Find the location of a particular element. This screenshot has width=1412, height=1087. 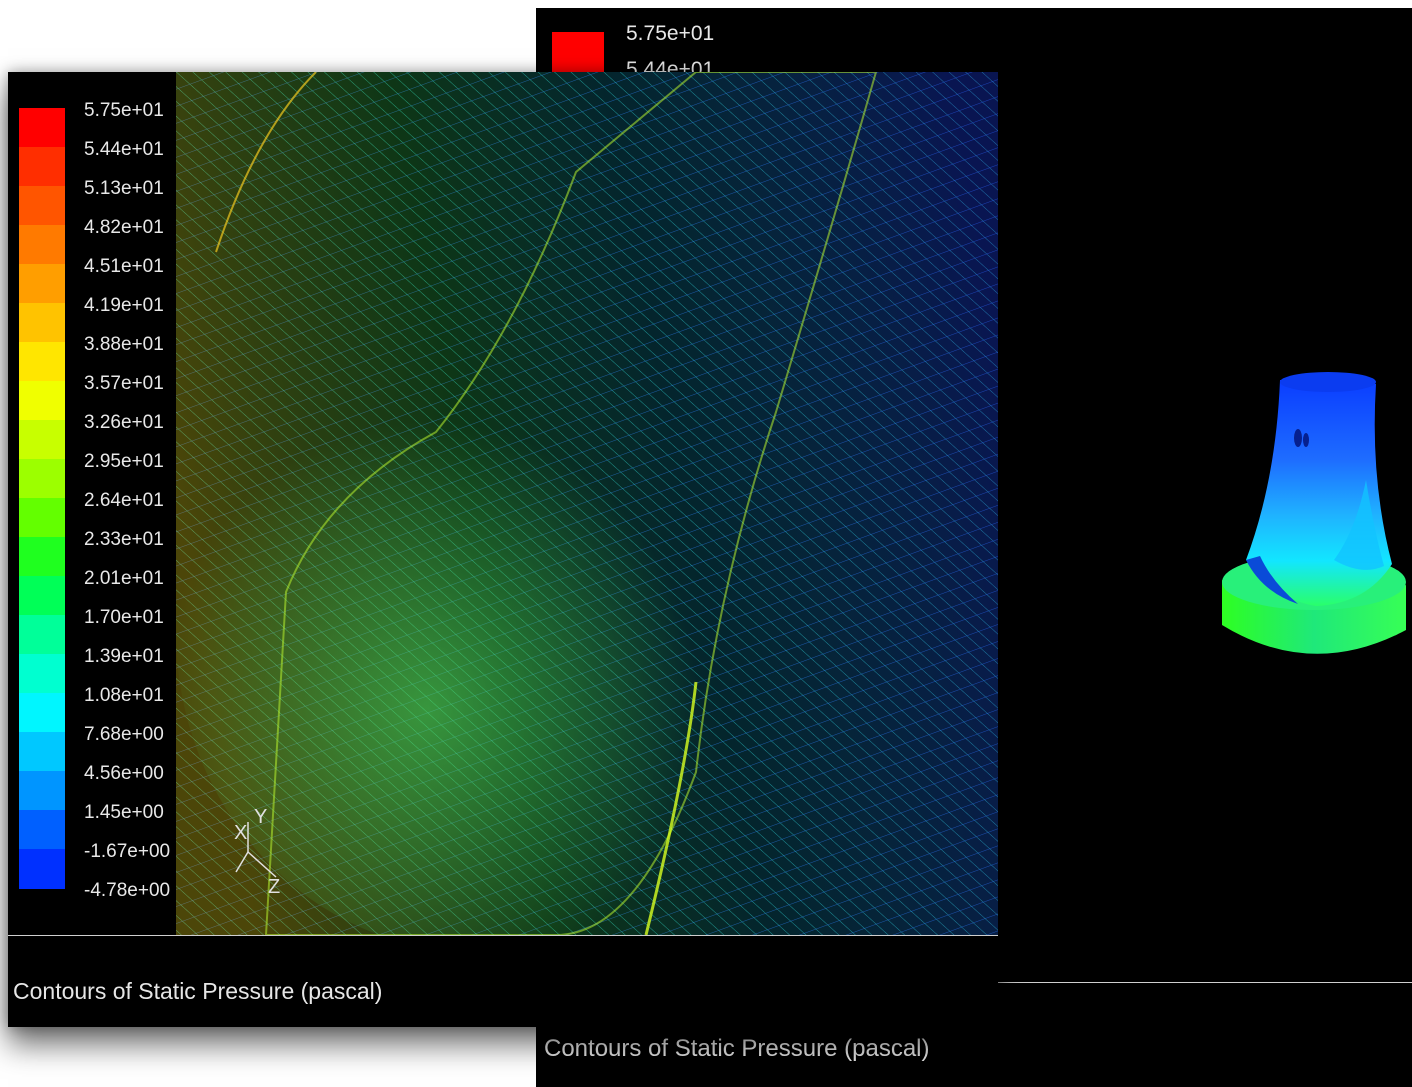

legend-value-label: 2.33e+01 is located at coordinates (124, 539).